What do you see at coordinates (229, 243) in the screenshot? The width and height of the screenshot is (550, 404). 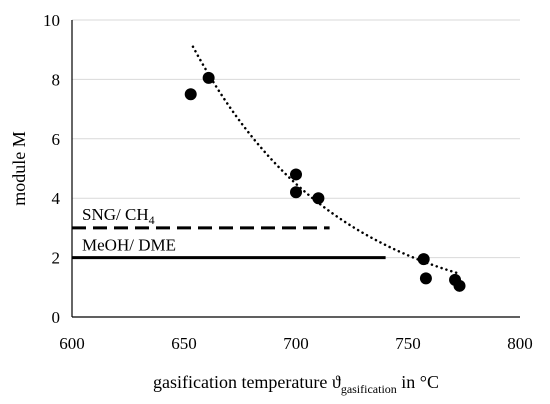 I see `reference-lines` at bounding box center [229, 243].